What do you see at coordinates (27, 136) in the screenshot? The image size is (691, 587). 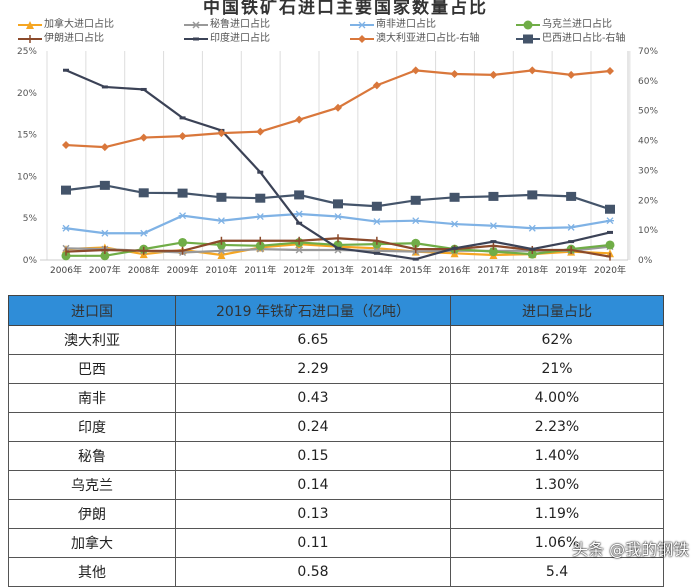 I see `y-left-tick-label: 15%` at bounding box center [27, 136].